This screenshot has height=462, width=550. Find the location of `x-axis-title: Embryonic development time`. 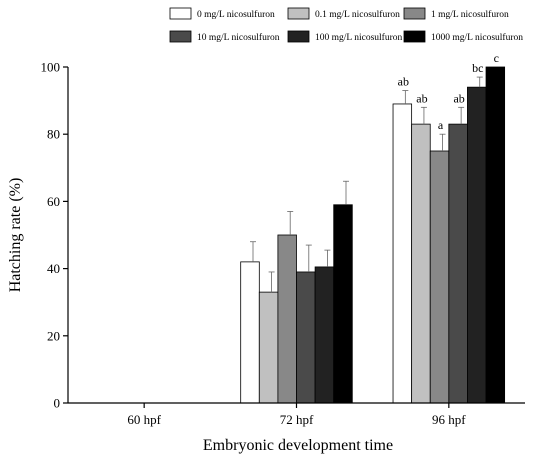

x-axis-title: Embryonic development time is located at coordinates (298, 445).